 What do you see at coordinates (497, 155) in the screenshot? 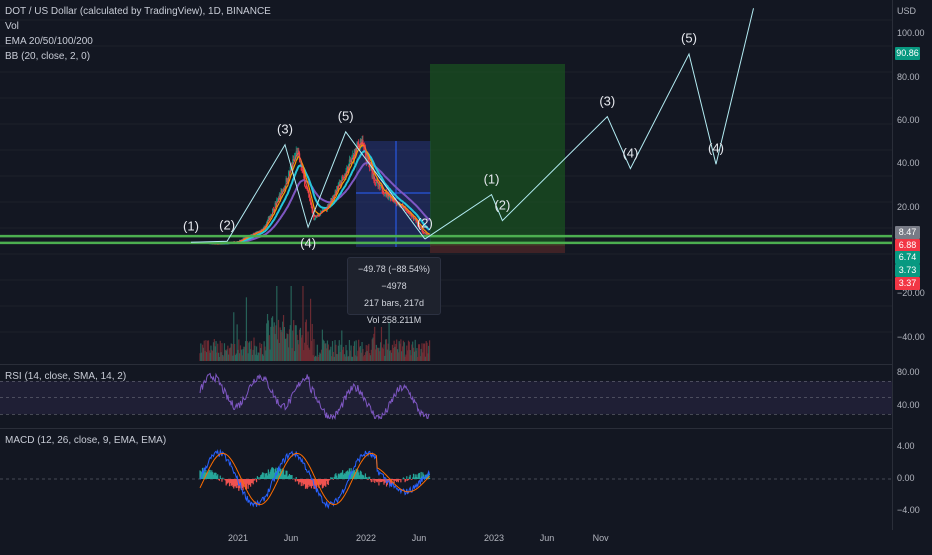
I see `target-box` at bounding box center [497, 155].